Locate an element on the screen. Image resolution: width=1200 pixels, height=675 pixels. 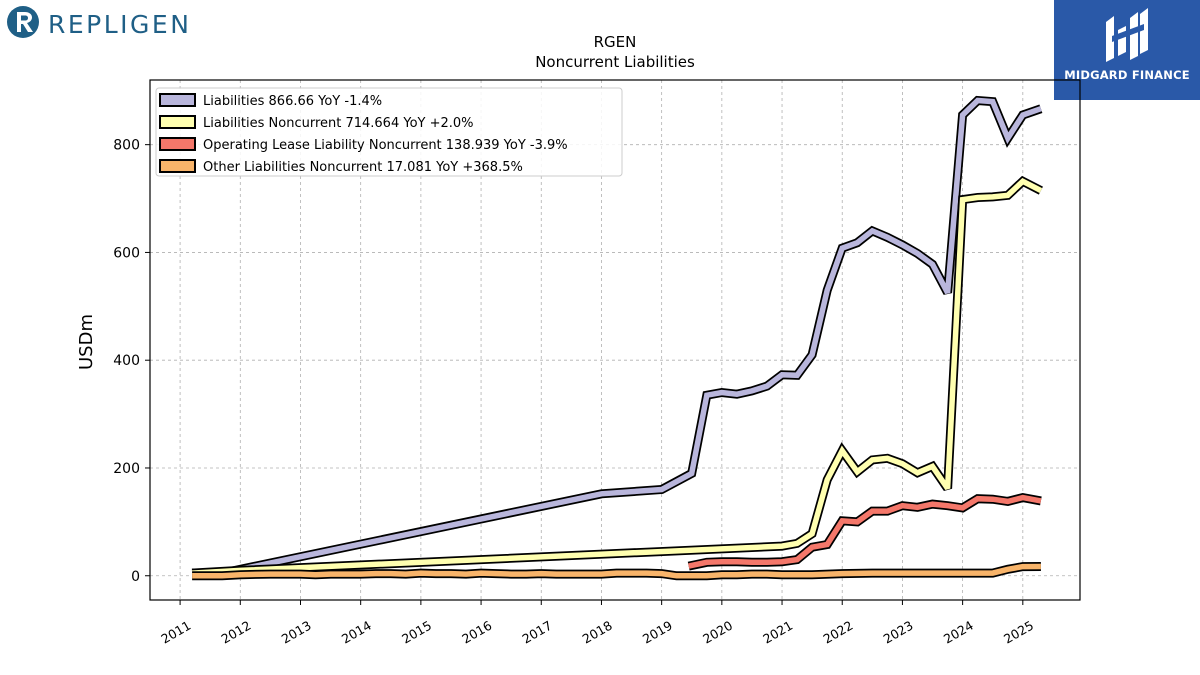
midgard-logo-mark is located at coordinates (1127, 35).